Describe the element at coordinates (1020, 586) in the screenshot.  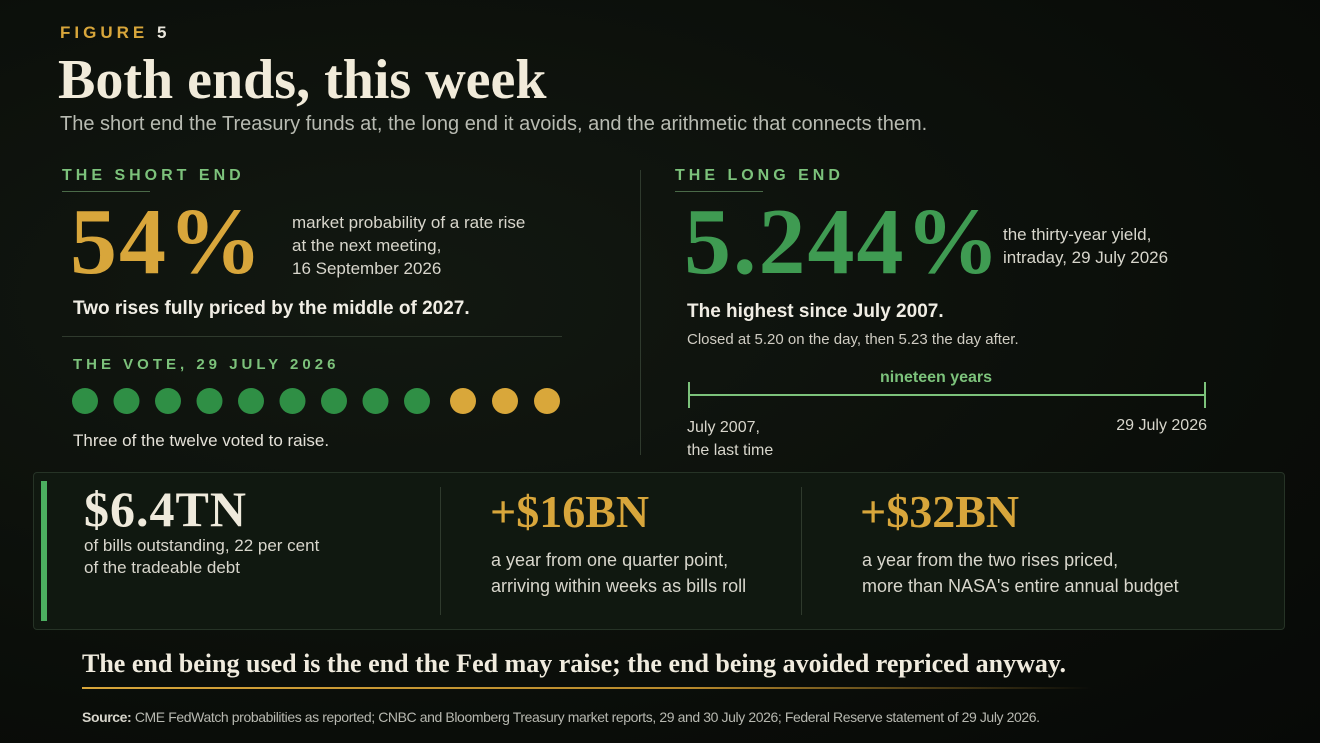
I see `note-line: more than NASA's entire annual budget` at that location.